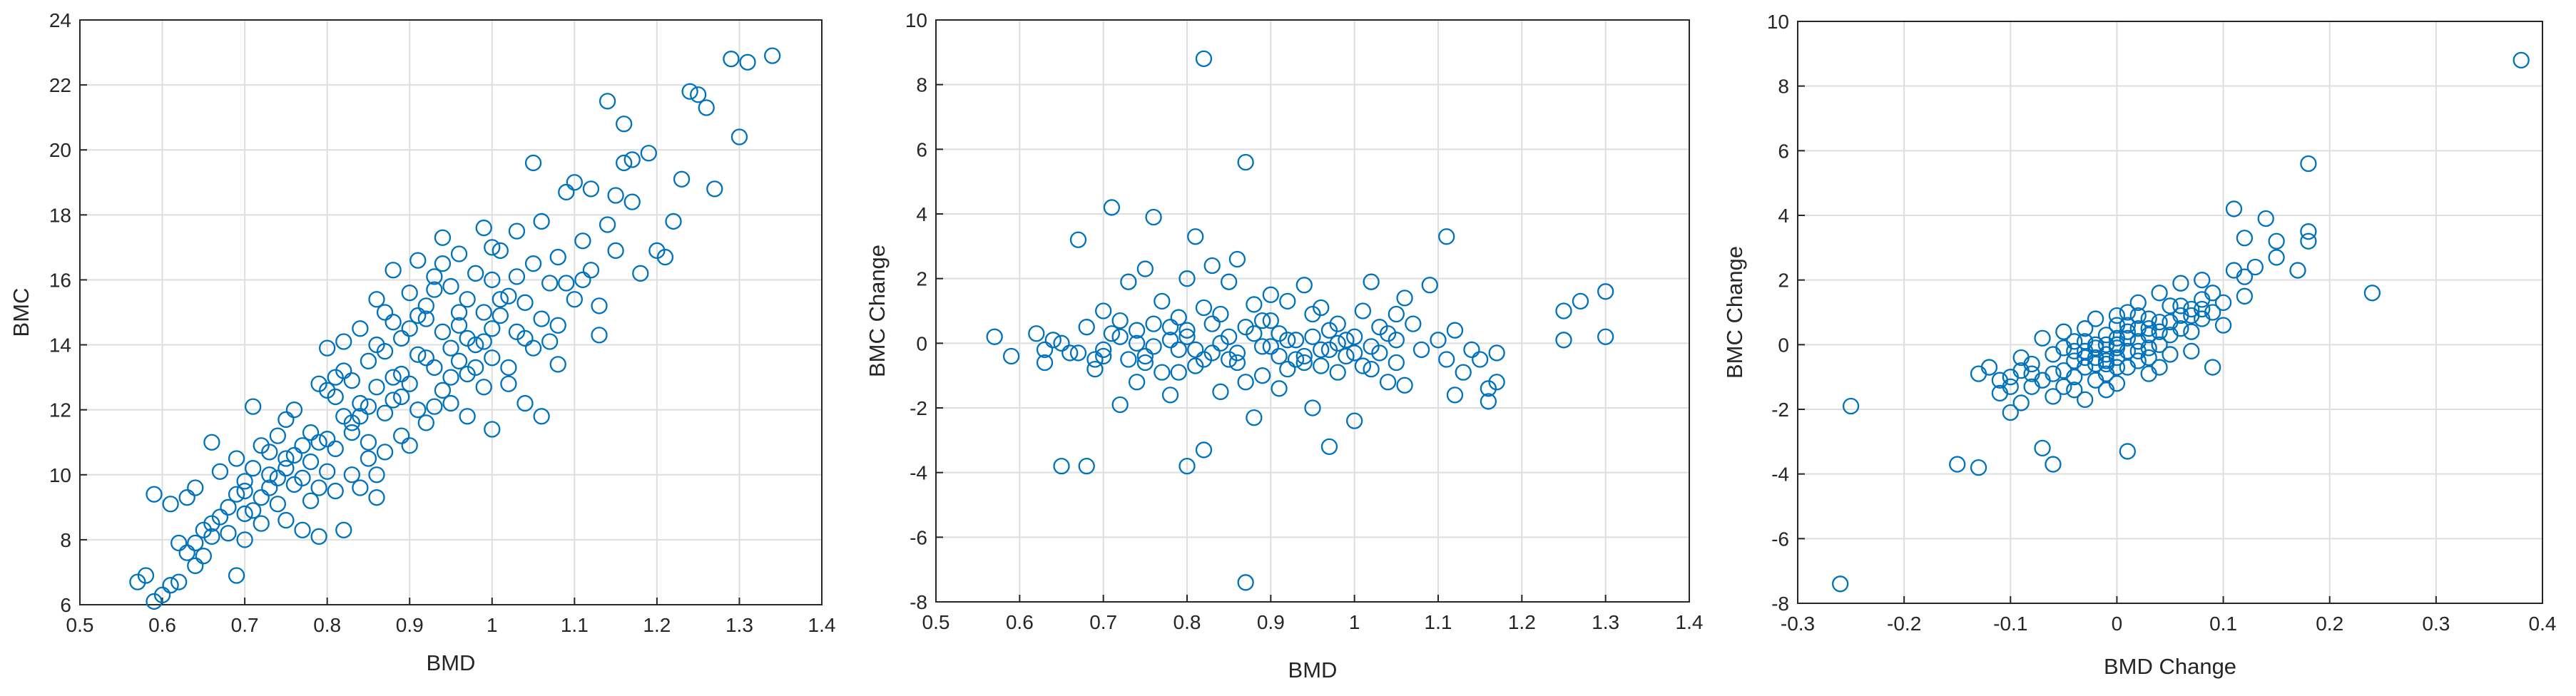 The width and height of the screenshot is (2576, 696). Describe the element at coordinates (1783, 216) in the screenshot. I see `y-tick-label: 4` at that location.